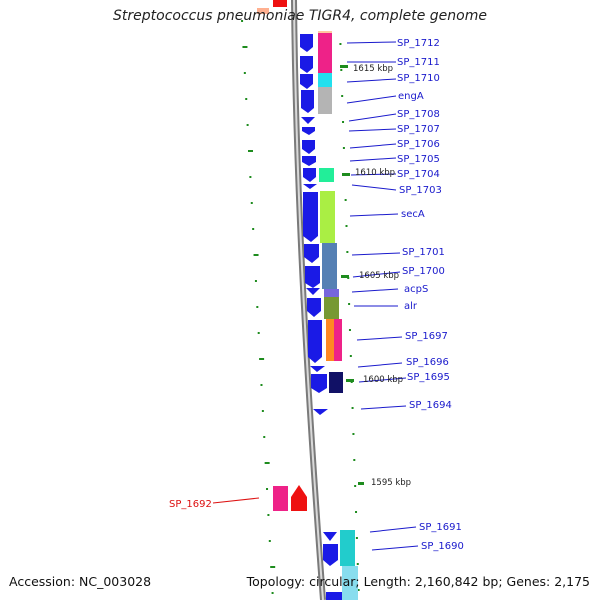  Describe the element at coordinates (309, 161) in the screenshot. I see `gene-arrow-sp1705` at that location.